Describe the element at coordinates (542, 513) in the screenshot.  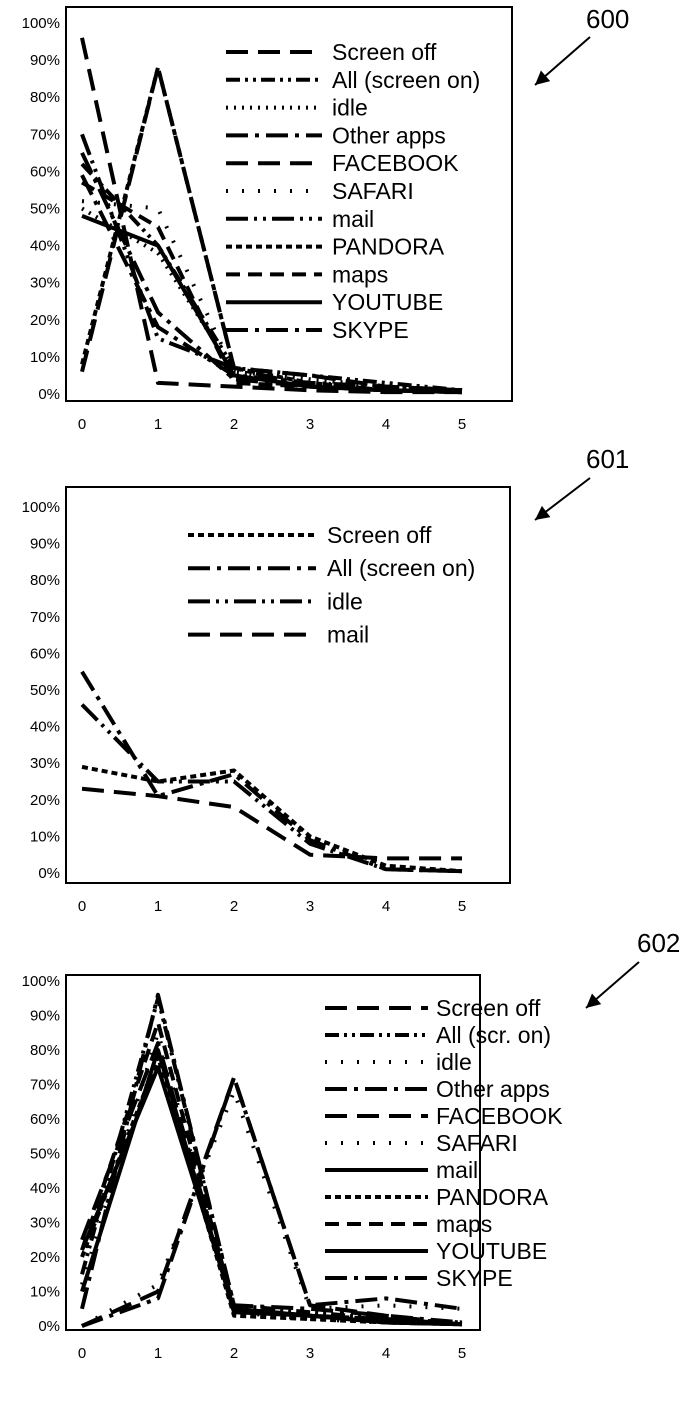
I see `reference-arrowhead` at that location.